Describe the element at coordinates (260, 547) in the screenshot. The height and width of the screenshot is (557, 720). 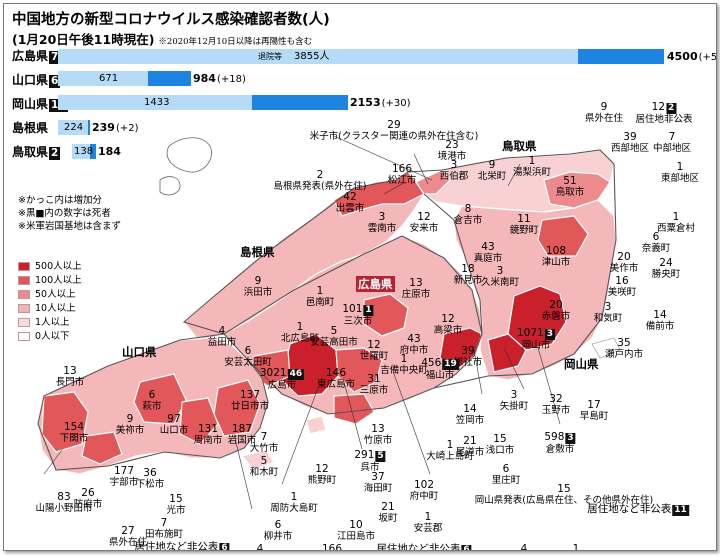
I see `case-count: 4` at that location.